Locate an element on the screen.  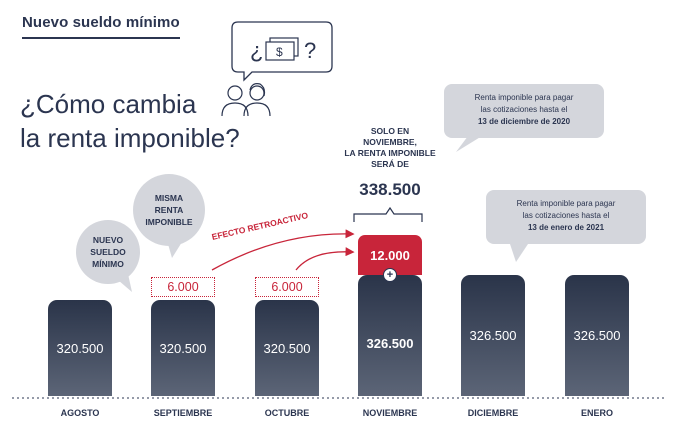
inverted-question-glyph: ¿ is located at coordinates (256, 50).